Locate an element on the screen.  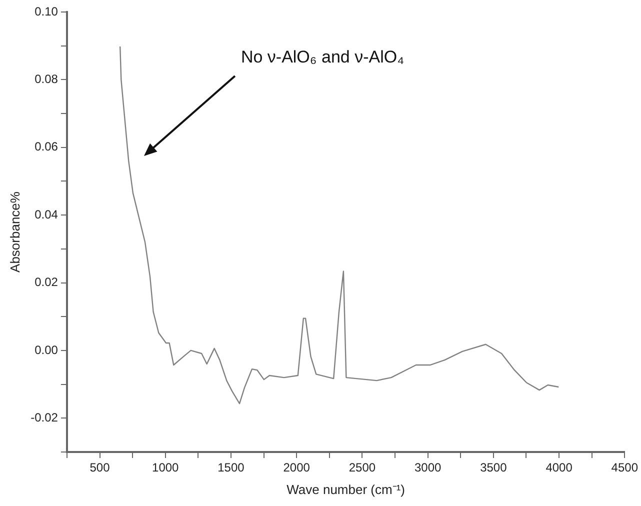
y-tick-label: 0.06 is located at coordinates (46, 147).